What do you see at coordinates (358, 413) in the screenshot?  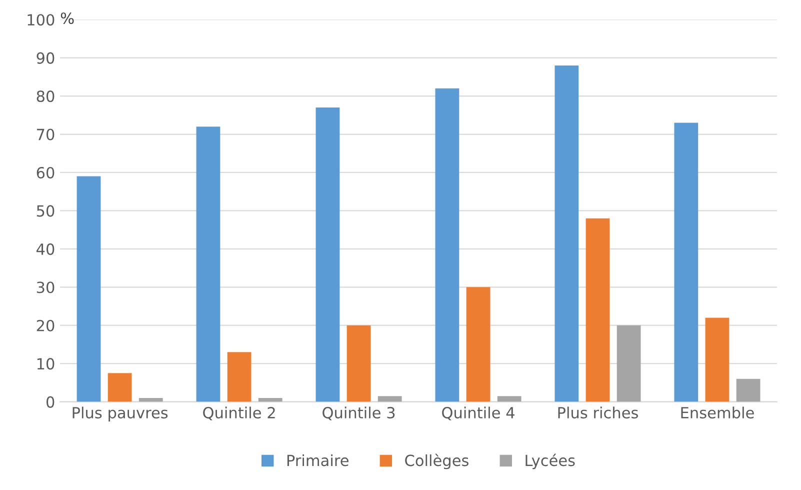 I see `x-tick-label: Quintile 3` at bounding box center [358, 413].